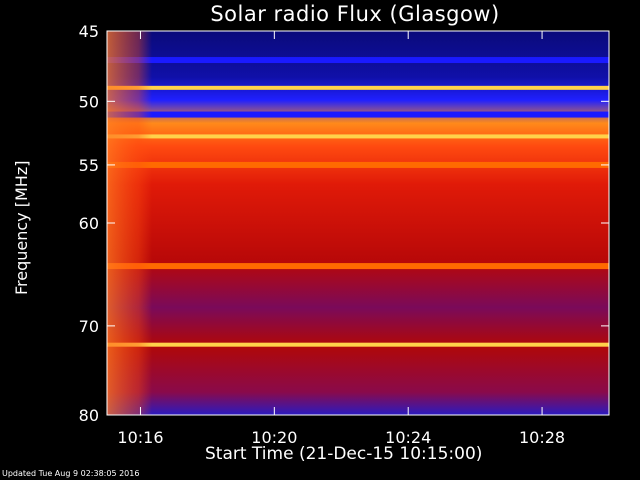 Image resolution: width=640 pixels, height=480 pixels. Describe the element at coordinates (89, 165) in the screenshot. I see `y-tick-label-2: 55` at that location.